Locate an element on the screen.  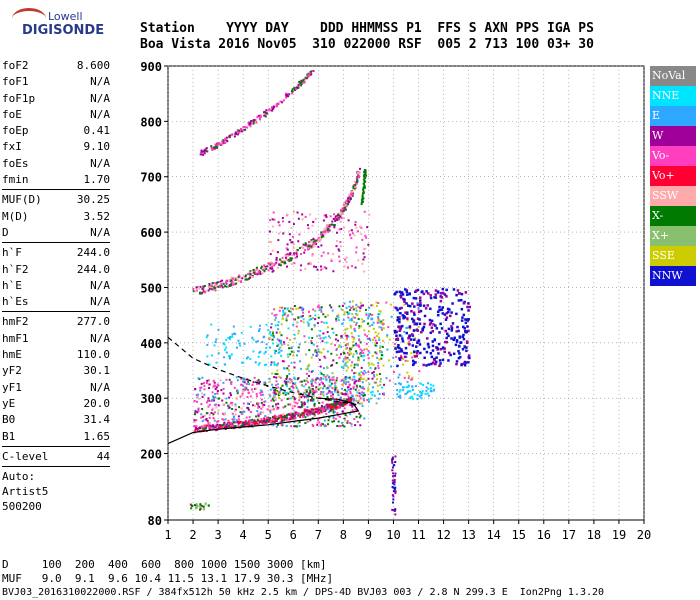
param-row: M(D) 3.52 is located at coordinates (56, 217).